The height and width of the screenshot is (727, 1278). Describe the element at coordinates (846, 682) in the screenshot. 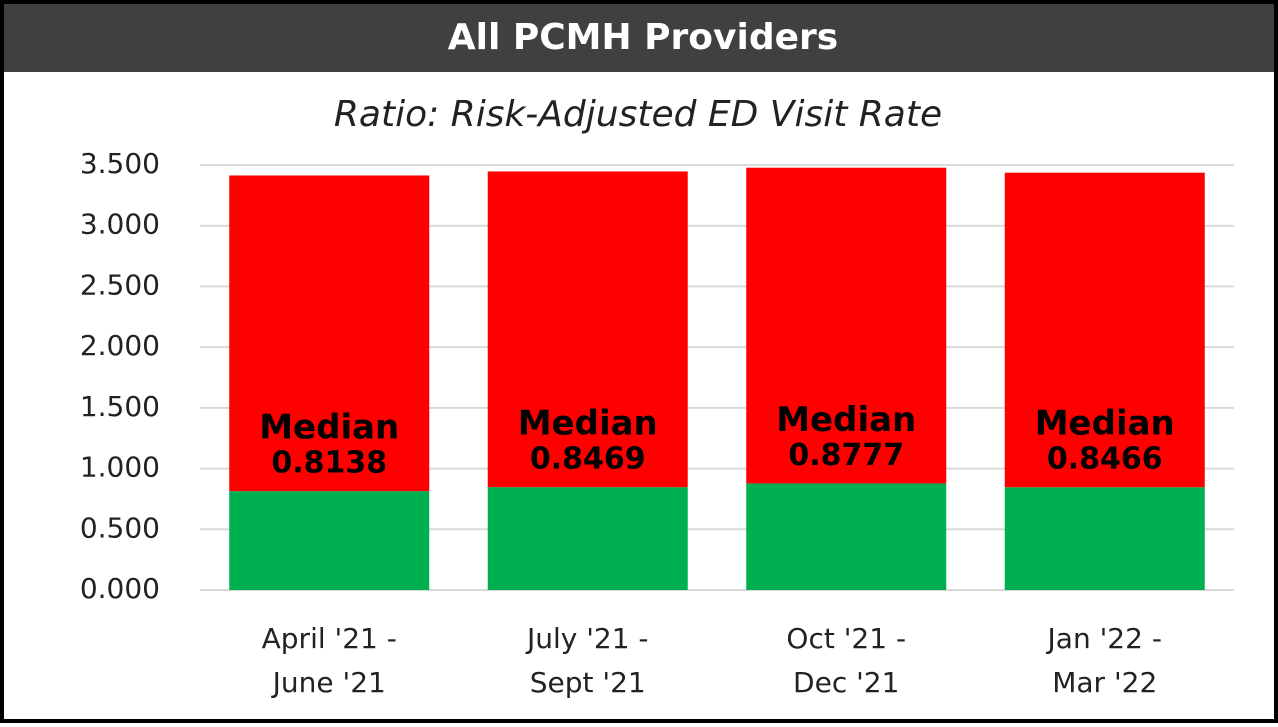

I see `x-tick-label: Dec '21` at that location.